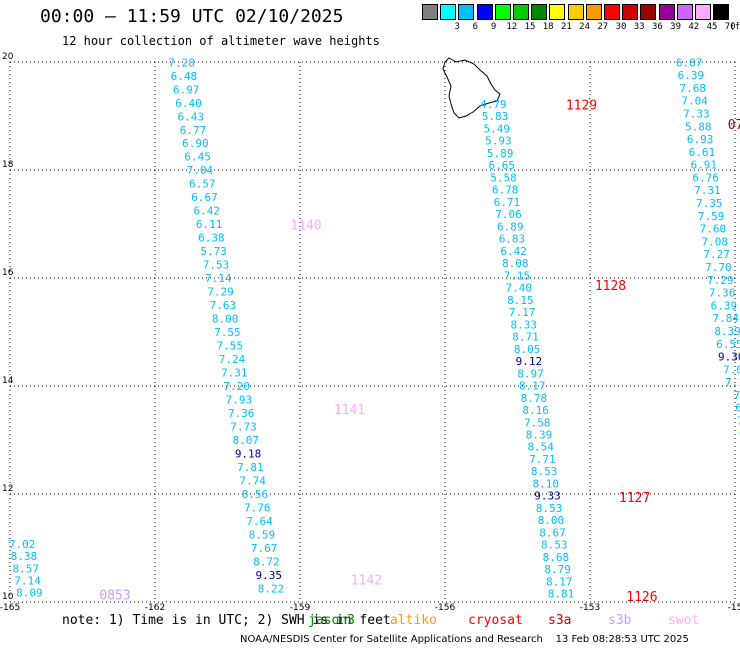 The height and width of the screenshot is (650, 740). I want to click on wave-height-value: 6.93, so click(700, 139).